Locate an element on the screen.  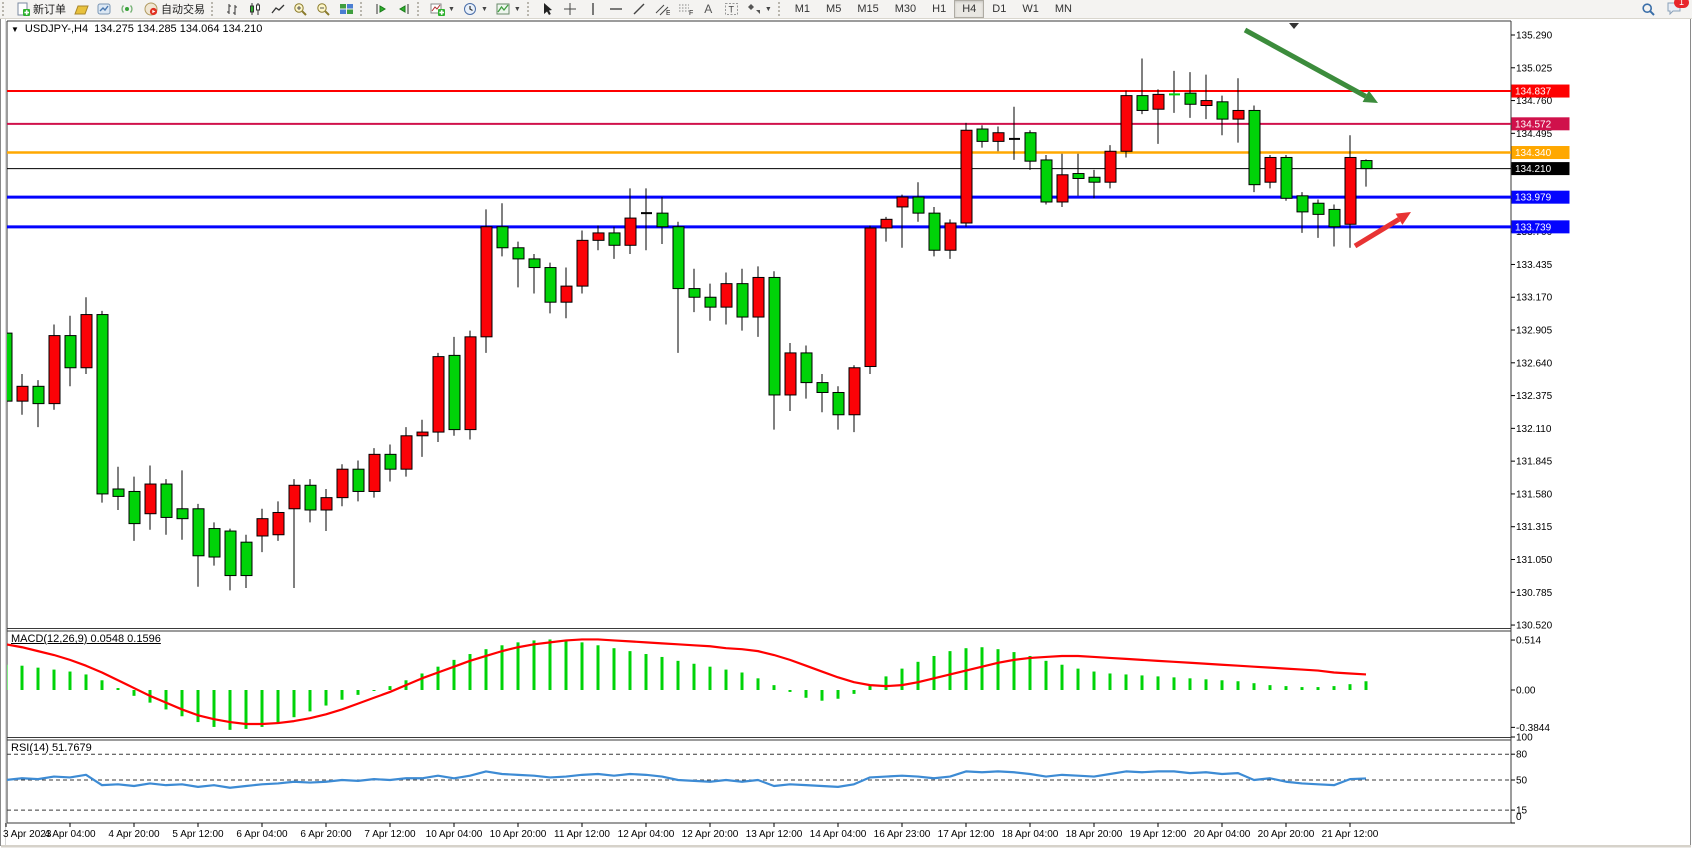
timeframe-d1-button: D1 is located at coordinates (999, 9).